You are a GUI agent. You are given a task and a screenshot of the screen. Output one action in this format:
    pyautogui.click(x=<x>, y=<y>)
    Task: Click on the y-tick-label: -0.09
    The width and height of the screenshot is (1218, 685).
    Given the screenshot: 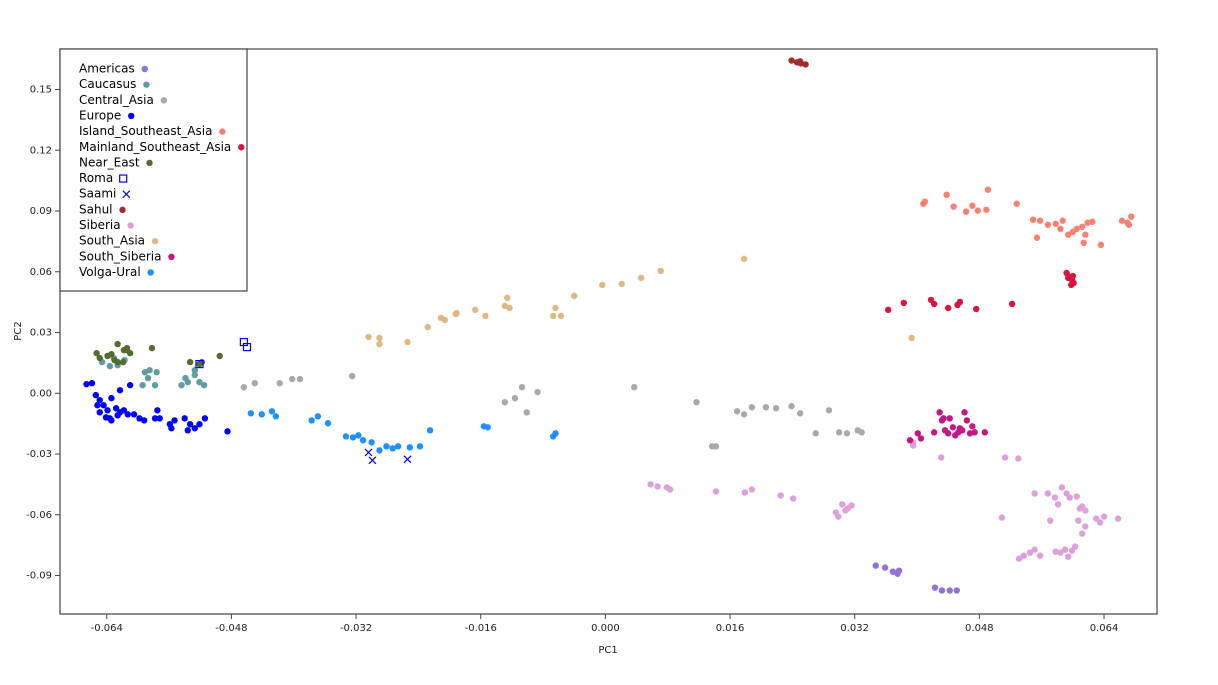 What is the action you would take?
    pyautogui.click(x=39, y=576)
    